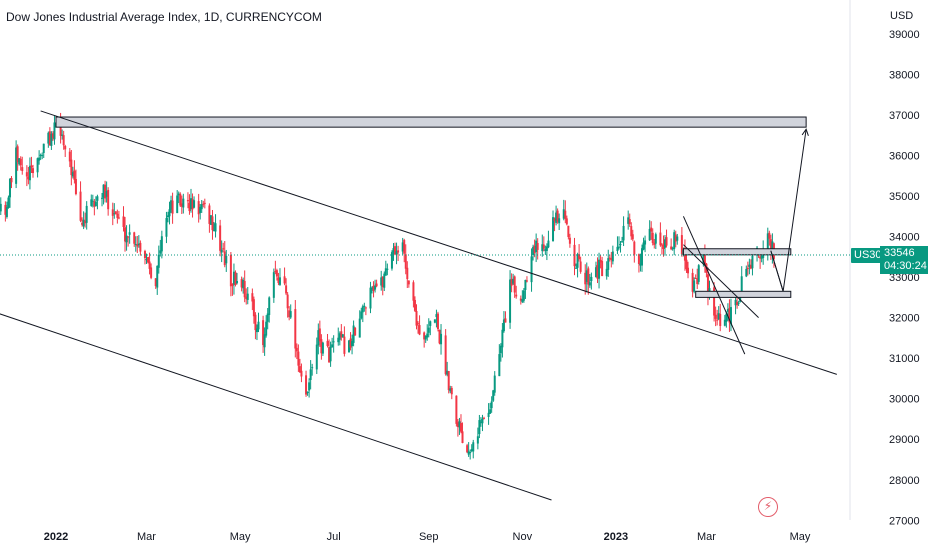 The width and height of the screenshot is (932, 550). I want to click on lightning-icon: ⚡, so click(768, 507).